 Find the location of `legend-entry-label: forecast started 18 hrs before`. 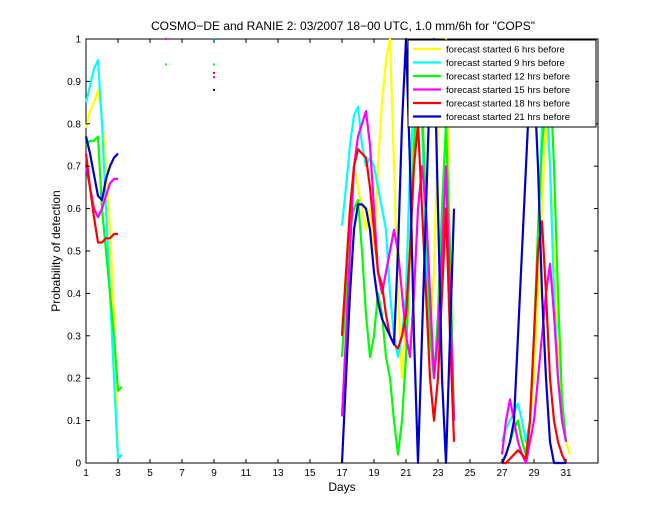

legend-entry-label: forecast started 18 hrs before is located at coordinates (508, 104).